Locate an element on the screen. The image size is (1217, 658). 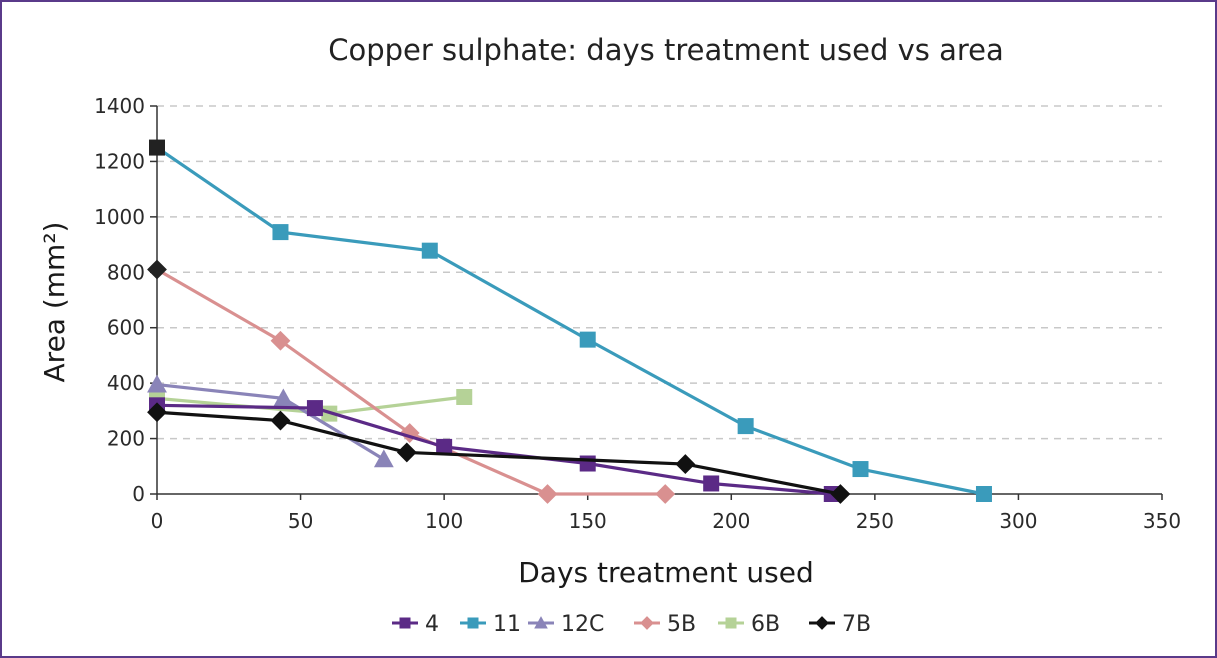
y-axis-title: Area (mm²) is located at coordinates (54, 302).